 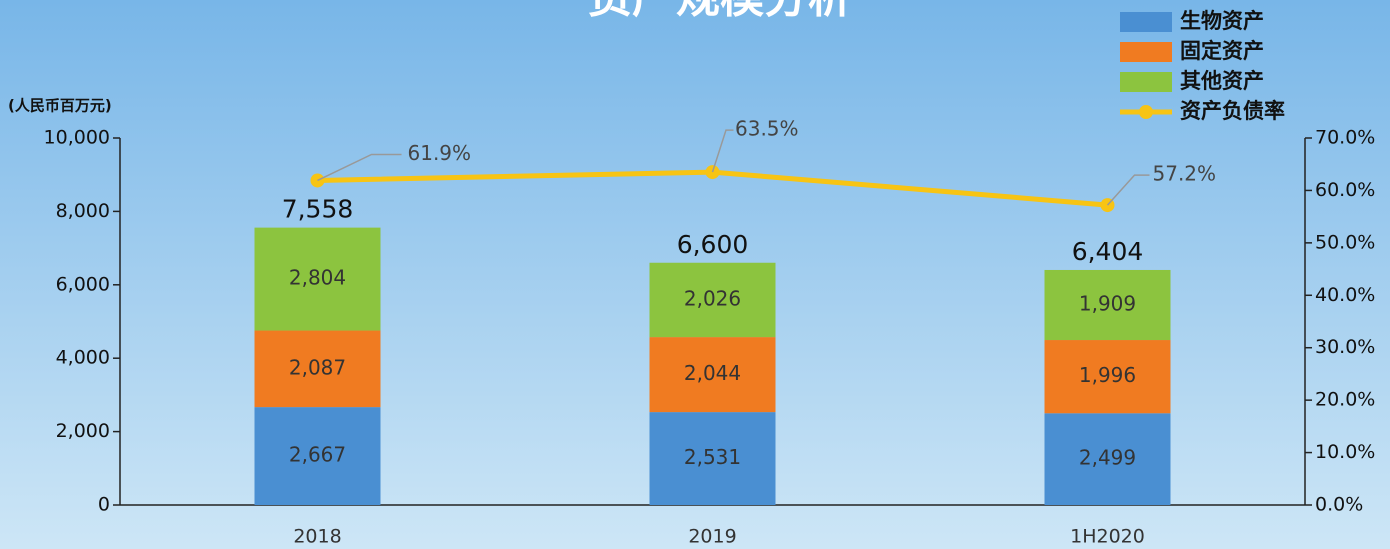 I want to click on y-tick-label: 10,000, so click(x=77, y=138).